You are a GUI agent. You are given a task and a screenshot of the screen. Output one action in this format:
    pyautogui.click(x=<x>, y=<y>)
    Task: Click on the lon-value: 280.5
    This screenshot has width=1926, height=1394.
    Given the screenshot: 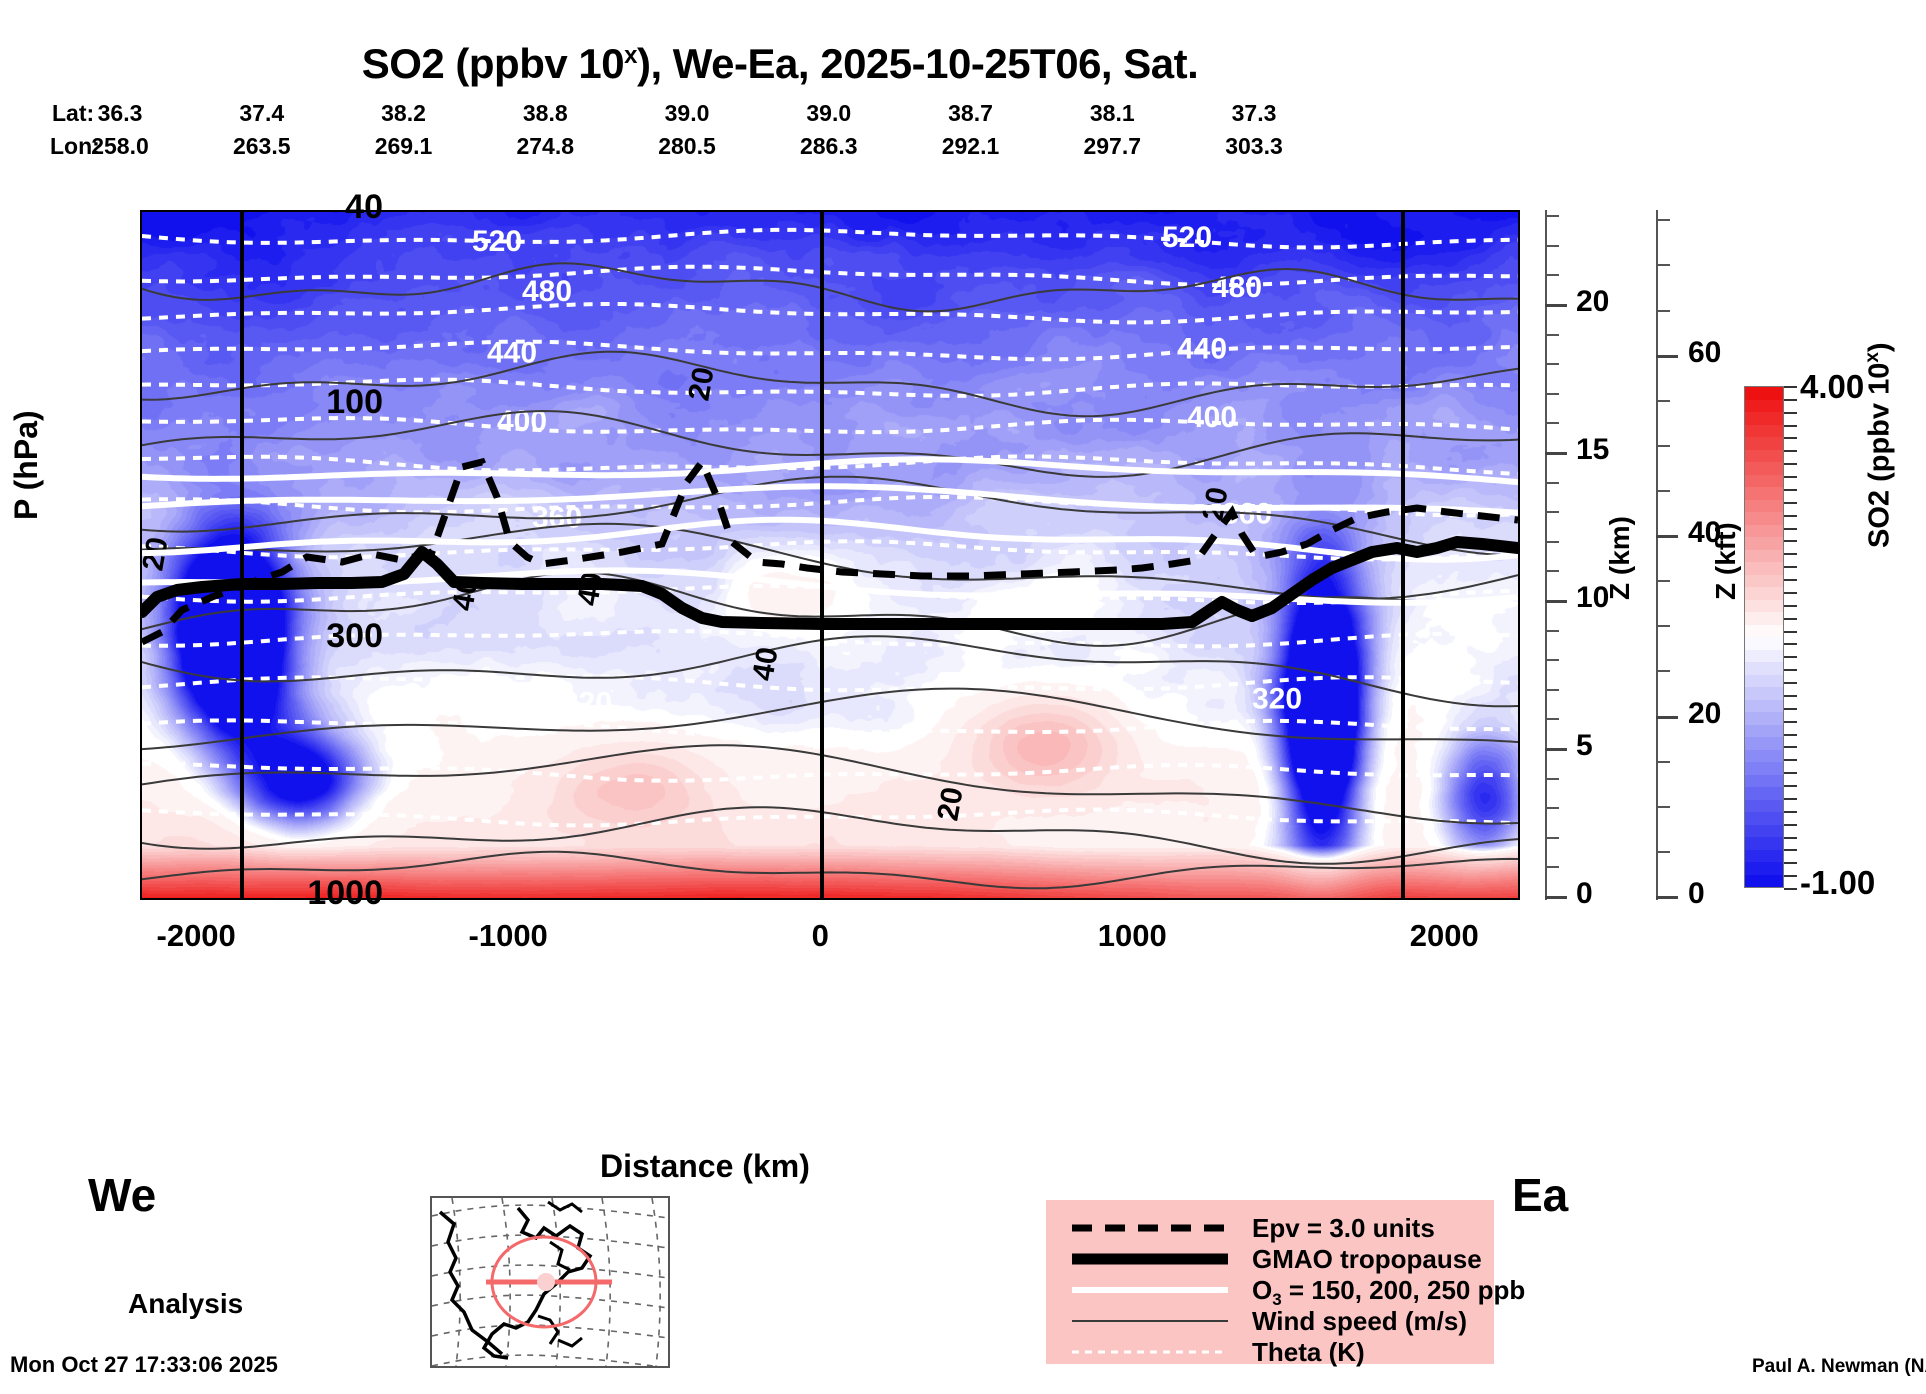 What is the action you would take?
    pyautogui.click(x=687, y=146)
    